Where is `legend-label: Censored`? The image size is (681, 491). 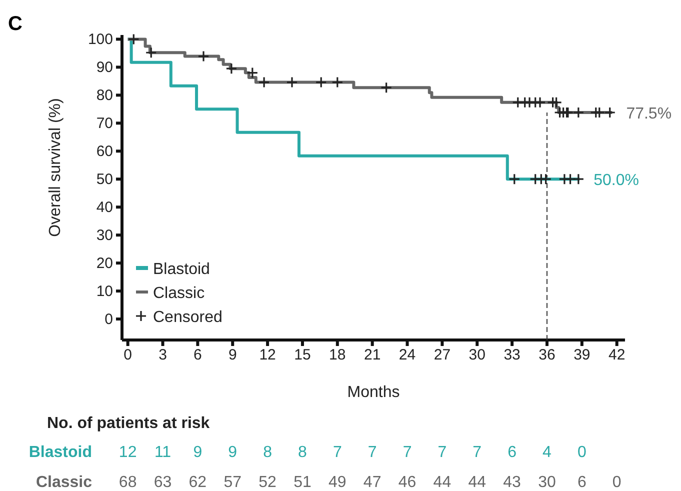 legend-label: Censored is located at coordinates (187, 317).